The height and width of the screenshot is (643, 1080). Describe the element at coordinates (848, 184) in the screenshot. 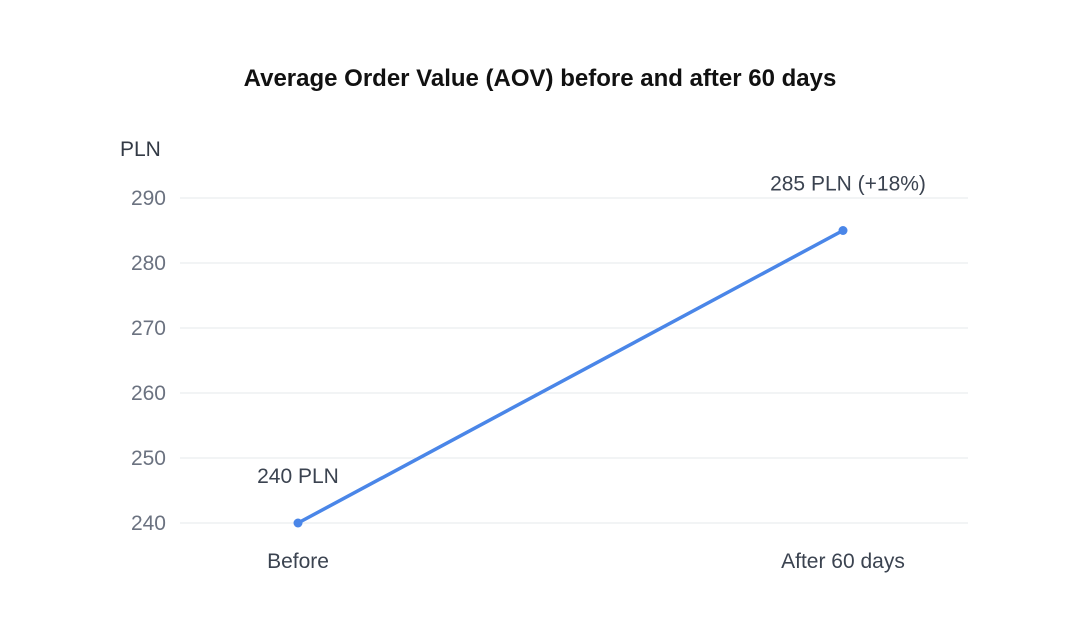

I see `data-label: 285 PLN (+18%)` at that location.